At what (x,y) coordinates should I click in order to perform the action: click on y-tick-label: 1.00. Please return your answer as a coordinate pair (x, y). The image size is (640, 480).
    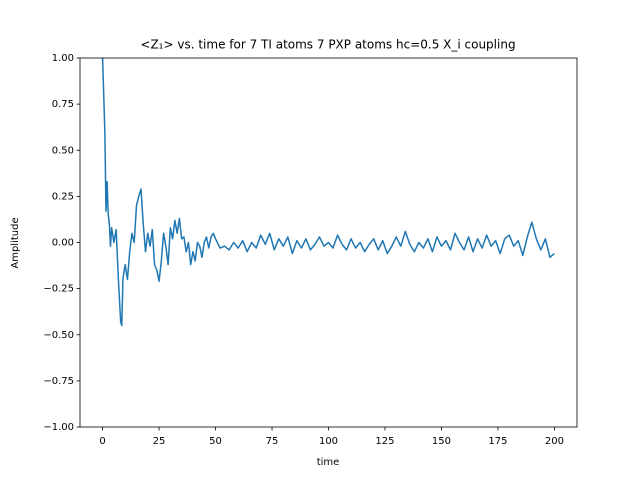
    Looking at the image, I should click on (63, 58).